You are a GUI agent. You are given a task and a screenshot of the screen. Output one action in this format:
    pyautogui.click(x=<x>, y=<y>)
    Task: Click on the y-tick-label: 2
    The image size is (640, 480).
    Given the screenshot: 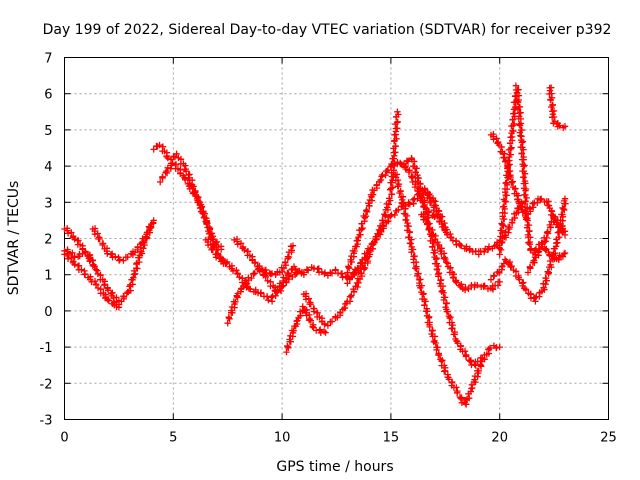 What is the action you would take?
    pyautogui.click(x=48, y=240)
    